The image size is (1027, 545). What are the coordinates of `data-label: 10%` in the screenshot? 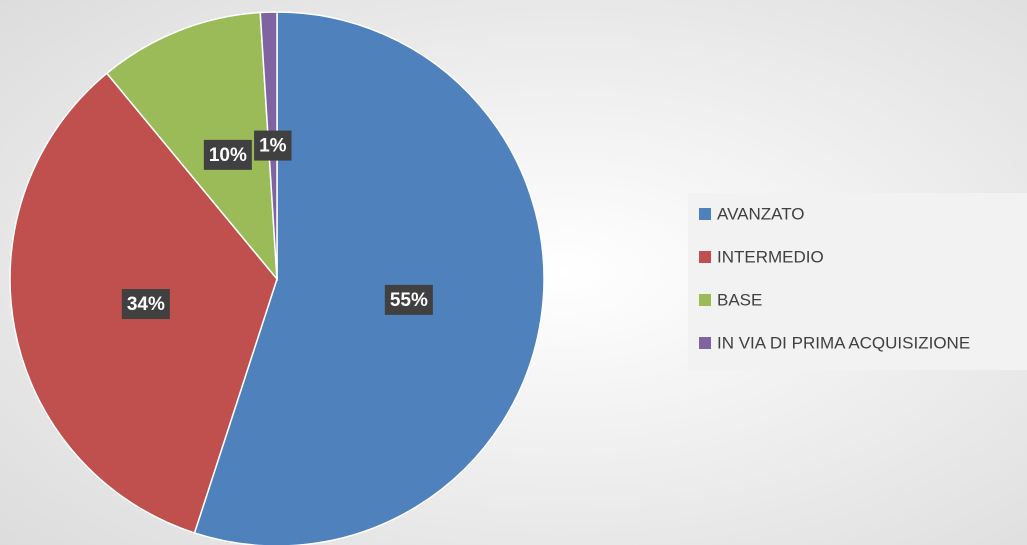 It's located at (228, 155).